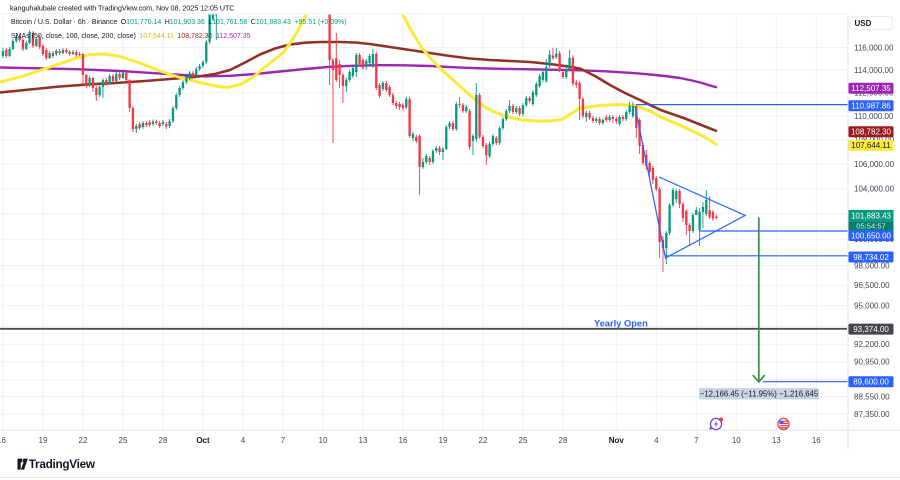 Image resolution: width=900 pixels, height=480 pixels. What do you see at coordinates (872, 305) in the screenshot?
I see `svg-text: 95,000.00` at bounding box center [872, 305].